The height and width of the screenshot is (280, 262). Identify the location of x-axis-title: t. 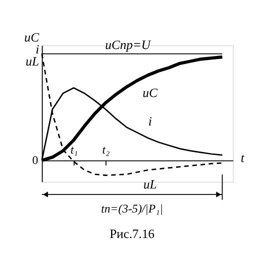
(242, 157).